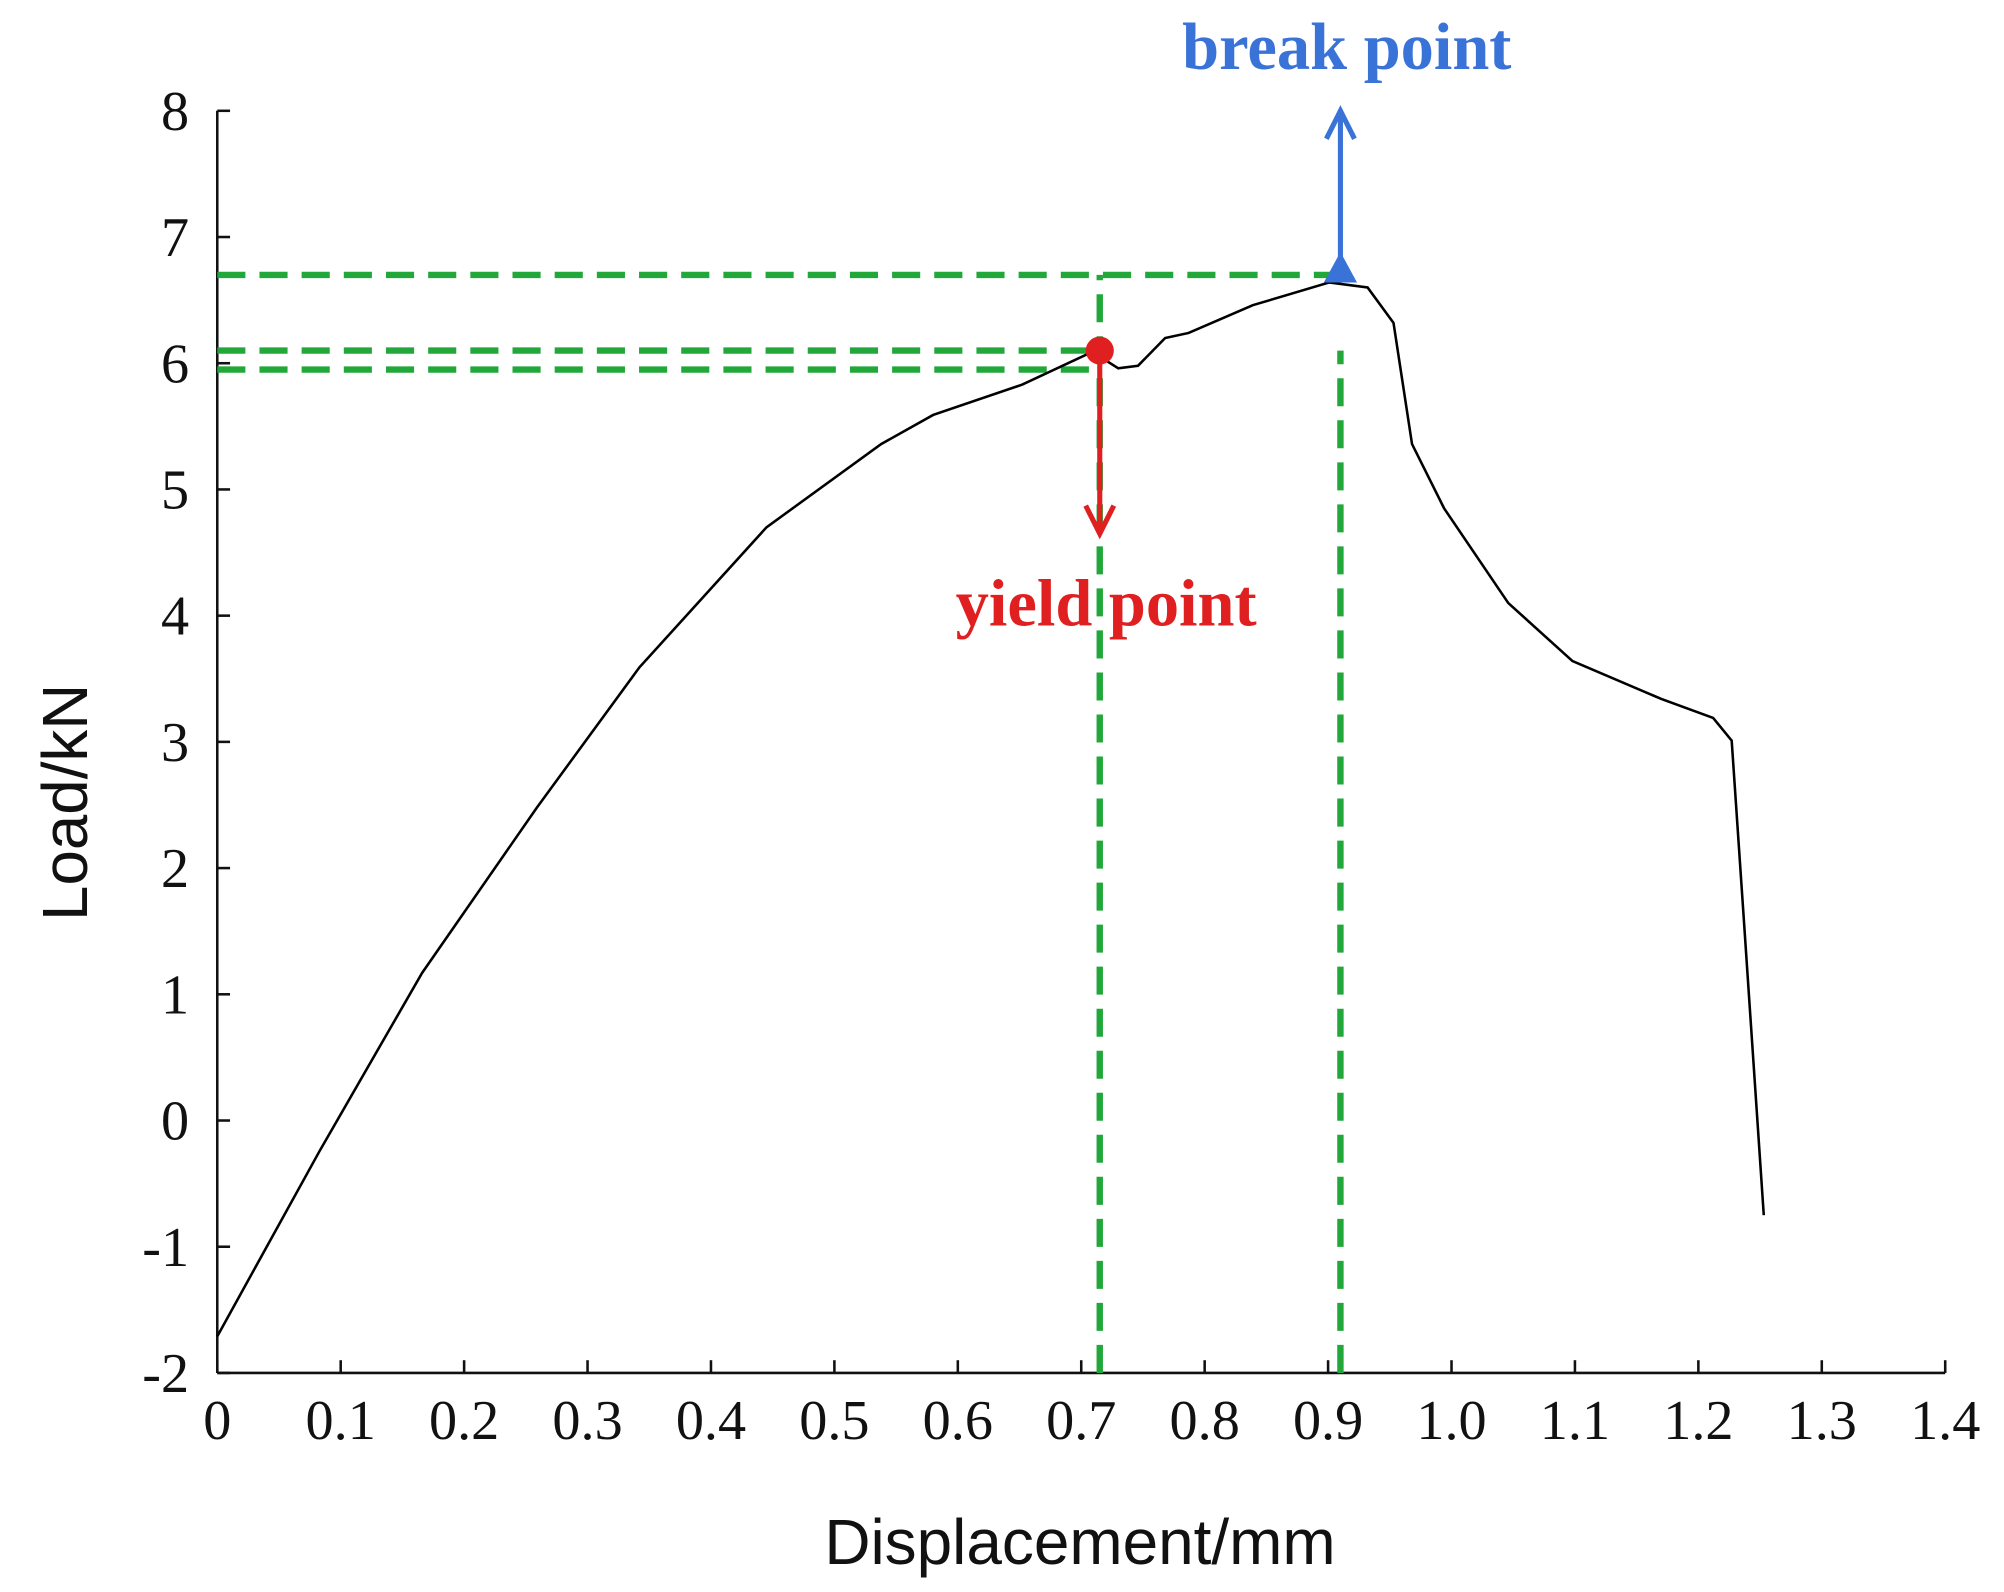  I want to click on x-tick-label: 0.1, so click(341, 1421).